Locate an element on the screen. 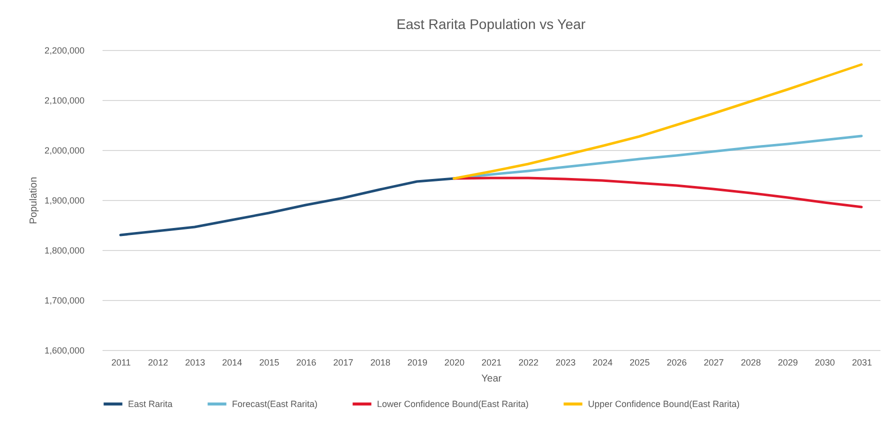 This screenshot has width=889, height=432. x-tick-label: 2014 is located at coordinates (232, 363).